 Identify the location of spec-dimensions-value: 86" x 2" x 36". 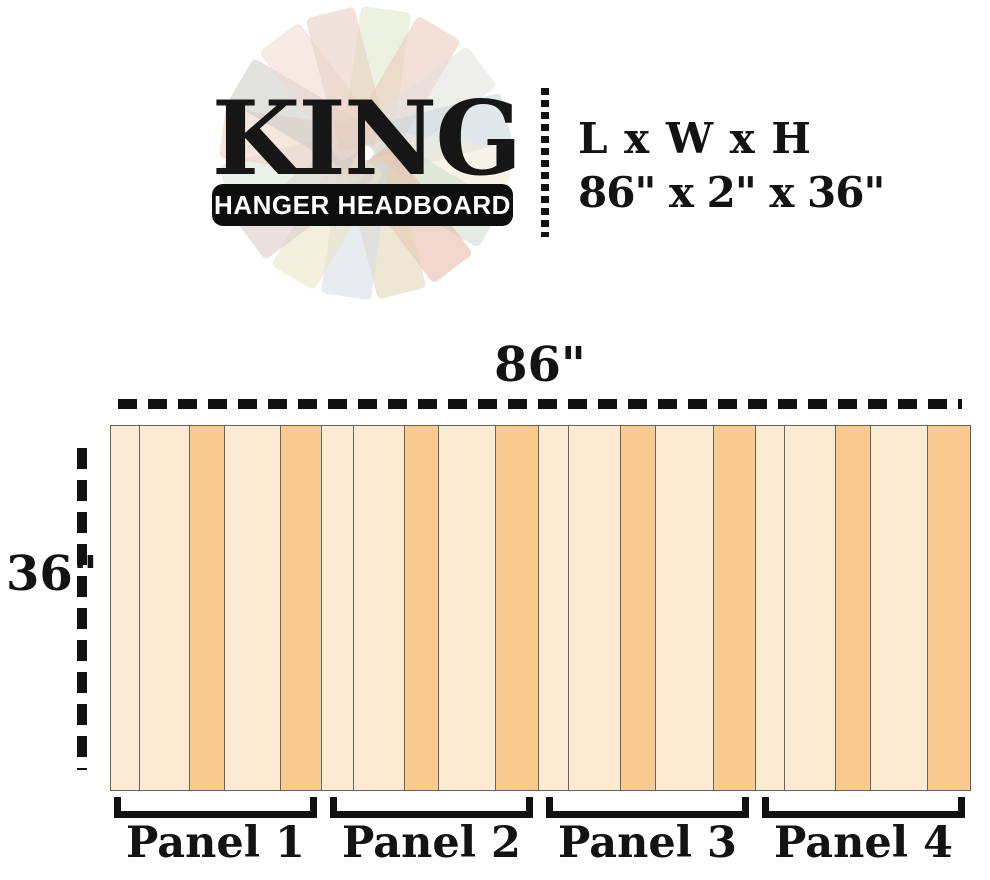
(731, 192).